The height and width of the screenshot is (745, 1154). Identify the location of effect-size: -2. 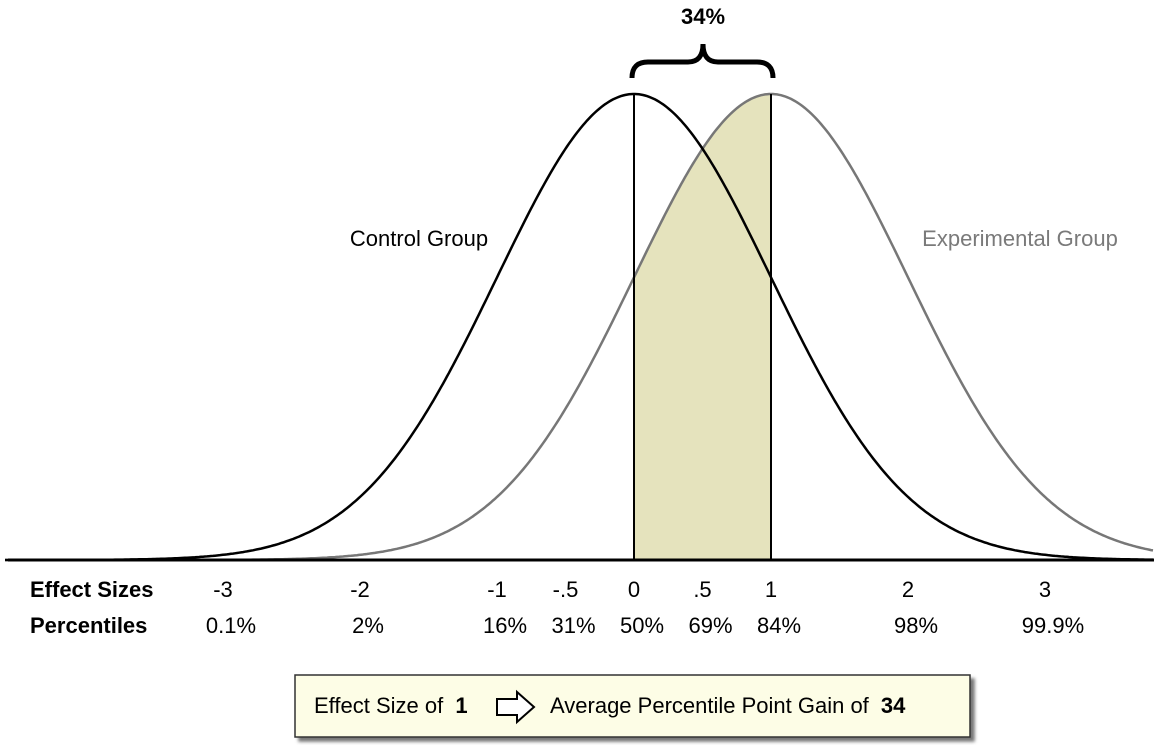
(360, 589).